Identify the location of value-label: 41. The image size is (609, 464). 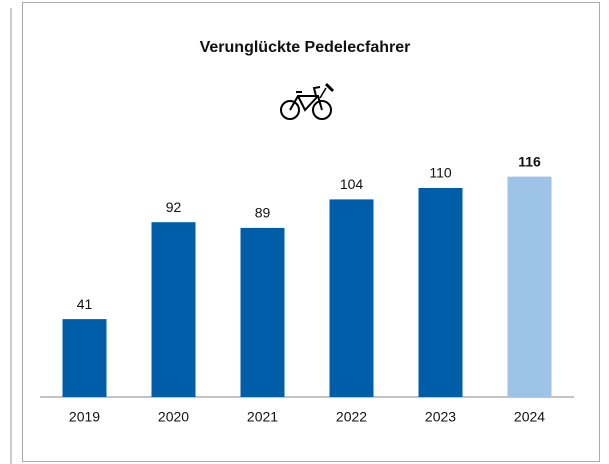
(85, 304).